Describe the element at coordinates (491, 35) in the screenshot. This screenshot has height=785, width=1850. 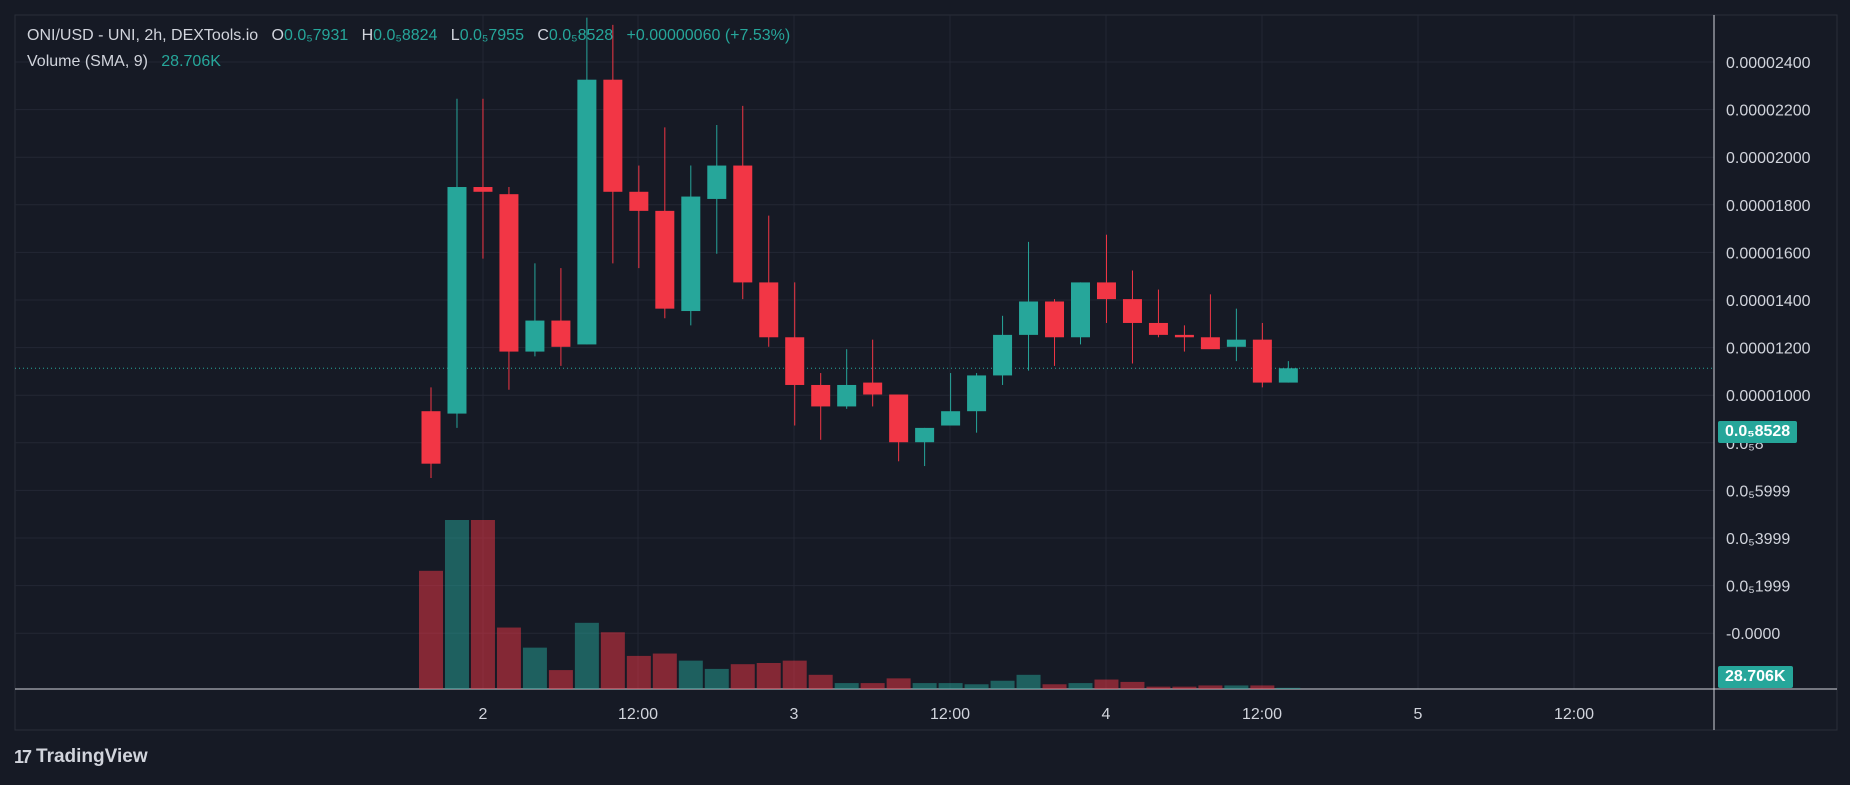
I see `low-value: 0.0₅7955` at that location.